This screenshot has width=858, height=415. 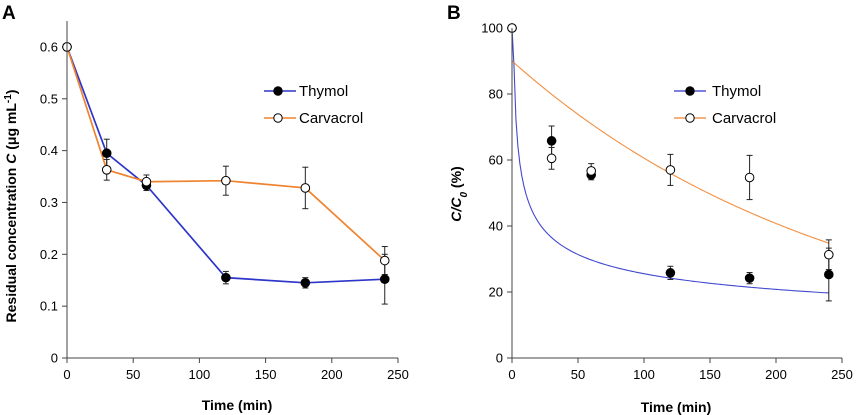 I want to click on a-x-tick-label: 100, so click(x=200, y=374).